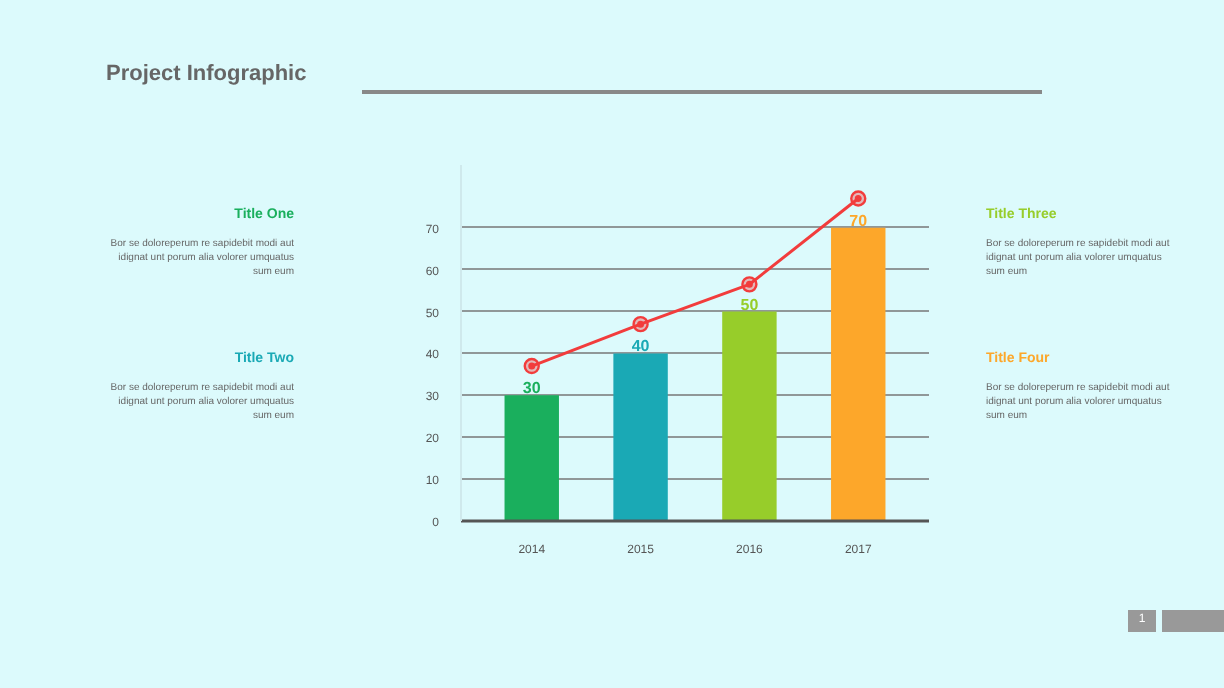  Describe the element at coordinates (641, 346) in the screenshot. I see `data-label: 40` at that location.